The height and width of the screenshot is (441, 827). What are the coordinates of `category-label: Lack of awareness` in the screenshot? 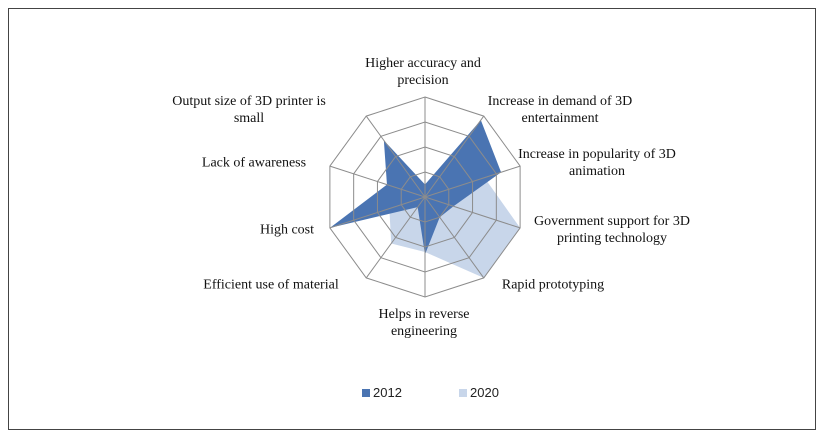 It's located at (254, 163).